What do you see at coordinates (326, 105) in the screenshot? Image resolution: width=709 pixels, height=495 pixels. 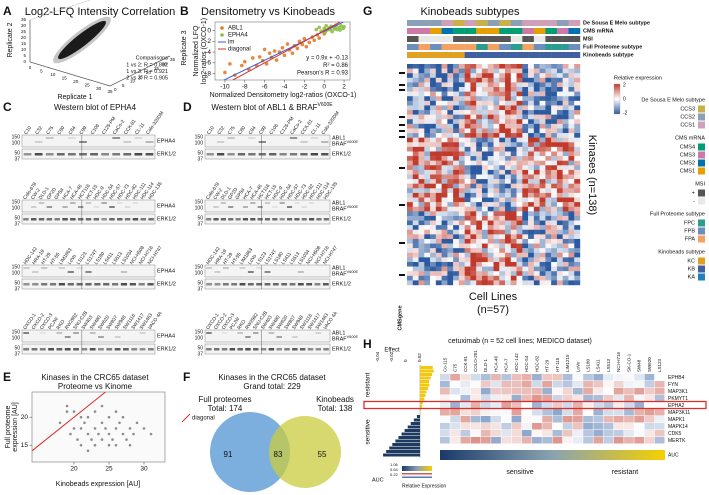 I see `superscript: V600E` at bounding box center [326, 105].